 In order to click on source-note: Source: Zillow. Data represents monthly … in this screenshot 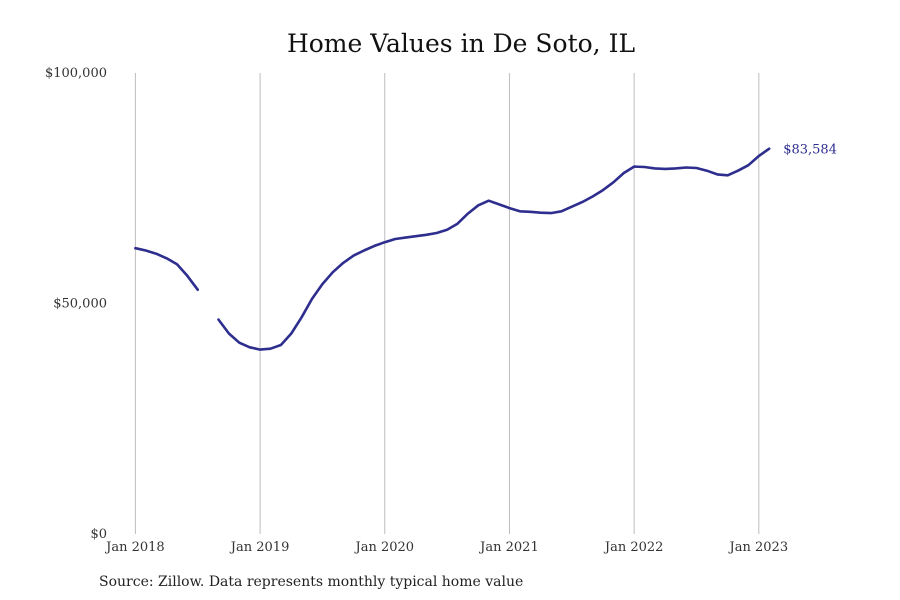, I will do `click(311, 582)`.